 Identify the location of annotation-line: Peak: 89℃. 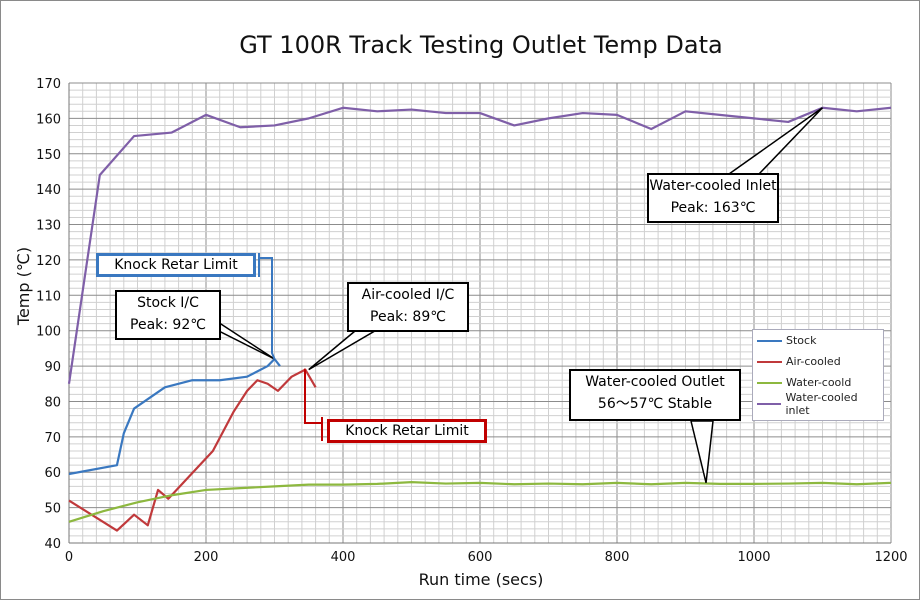
(408, 317).